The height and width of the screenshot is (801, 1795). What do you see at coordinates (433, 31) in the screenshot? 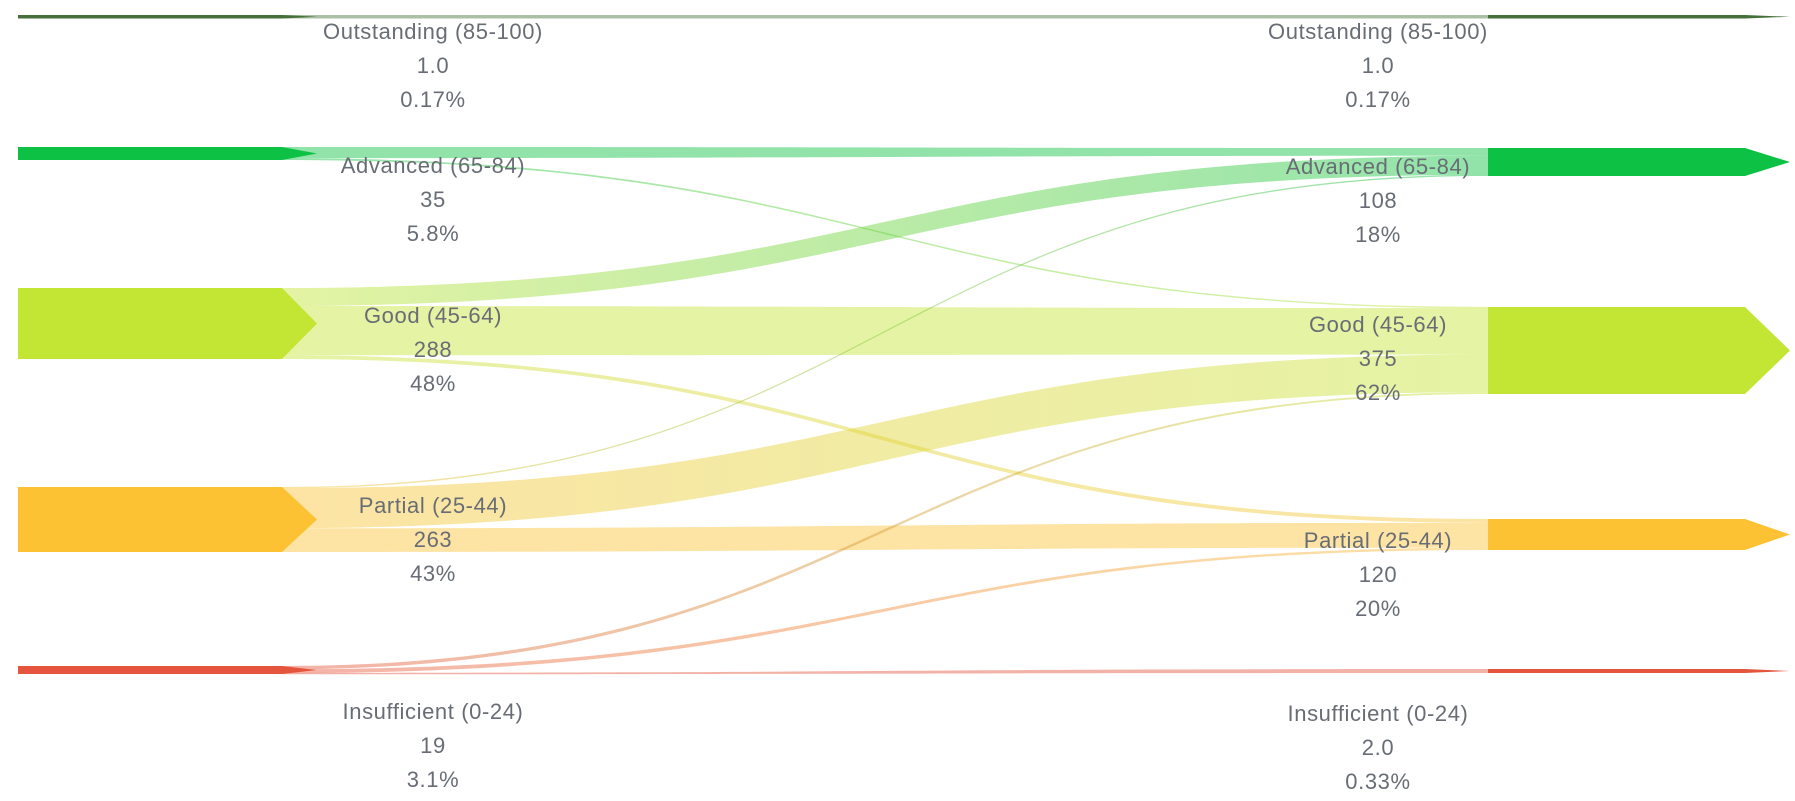
I see `node-label-left-outstanding-name: Outstanding (85-100)` at bounding box center [433, 31].